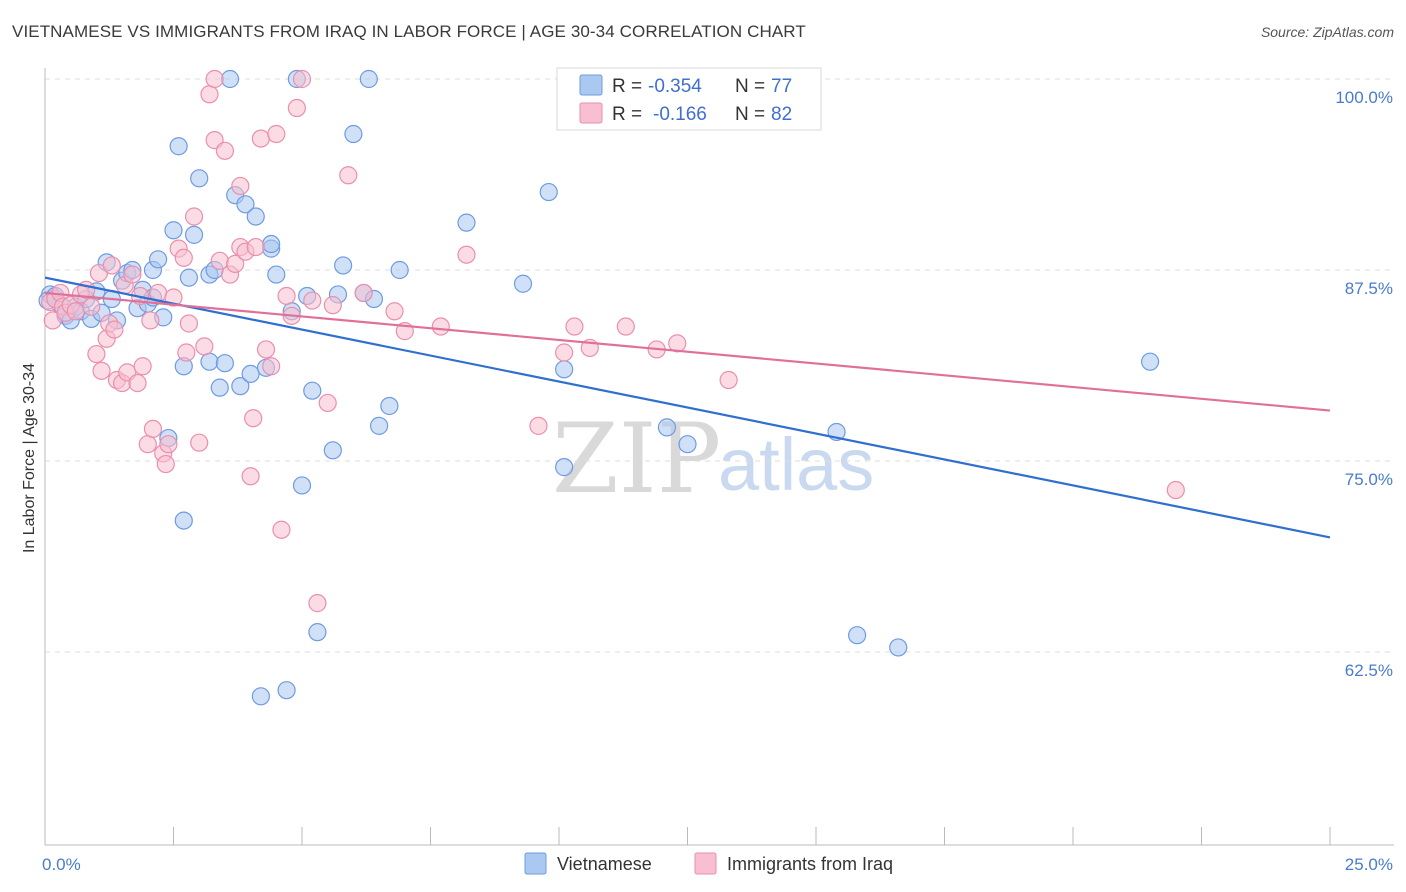 The image size is (1406, 892). Describe the element at coordinates (1369, 479) in the screenshot. I see `y-tick-label-2: 75.0%` at that location.